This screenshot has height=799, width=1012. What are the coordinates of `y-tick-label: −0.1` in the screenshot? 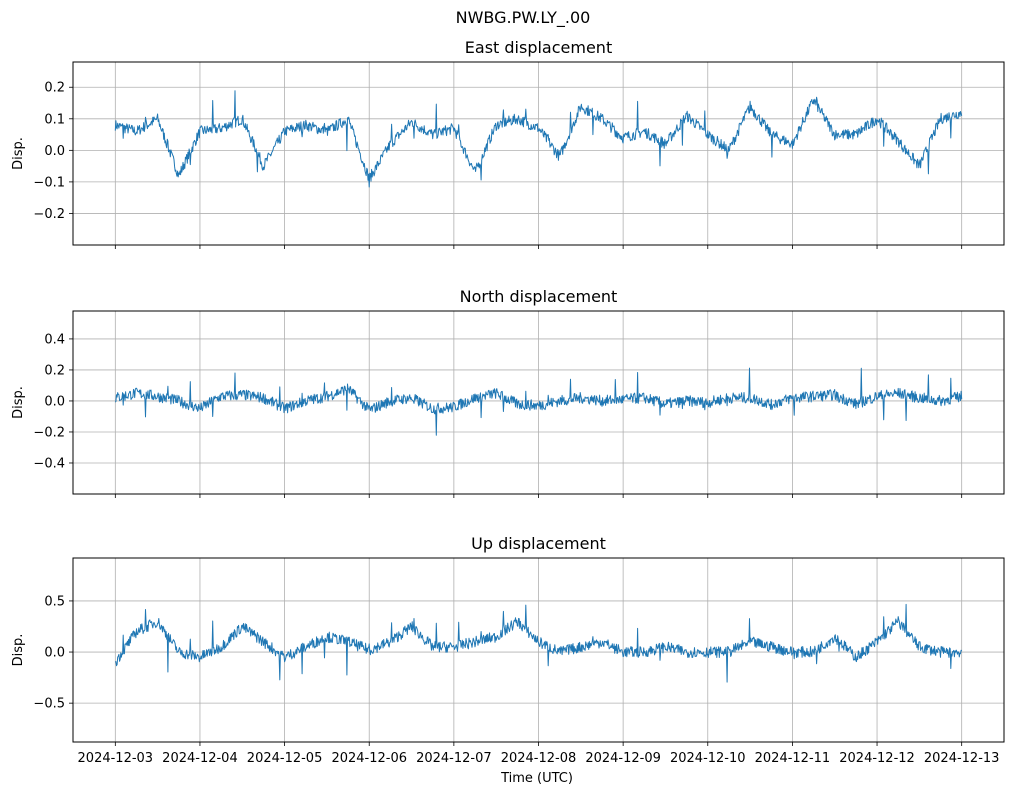 It's located at (49, 182).